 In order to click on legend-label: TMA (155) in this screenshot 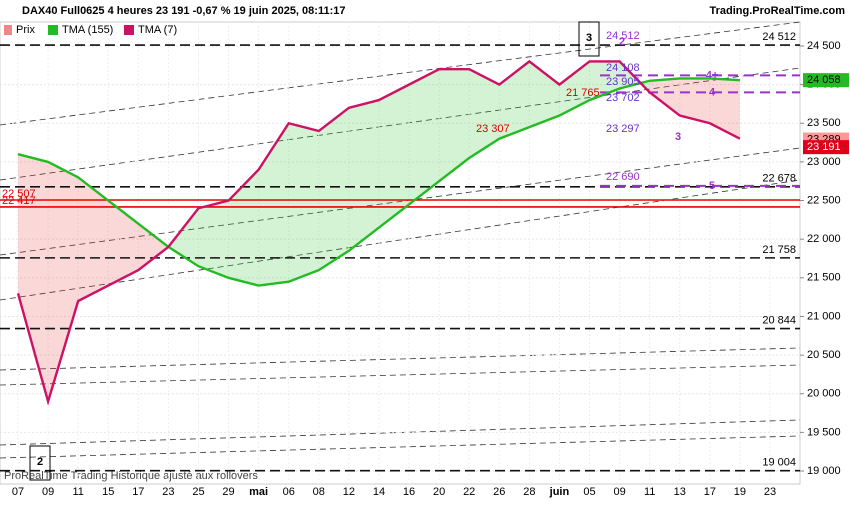, I will do `click(87, 30)`.